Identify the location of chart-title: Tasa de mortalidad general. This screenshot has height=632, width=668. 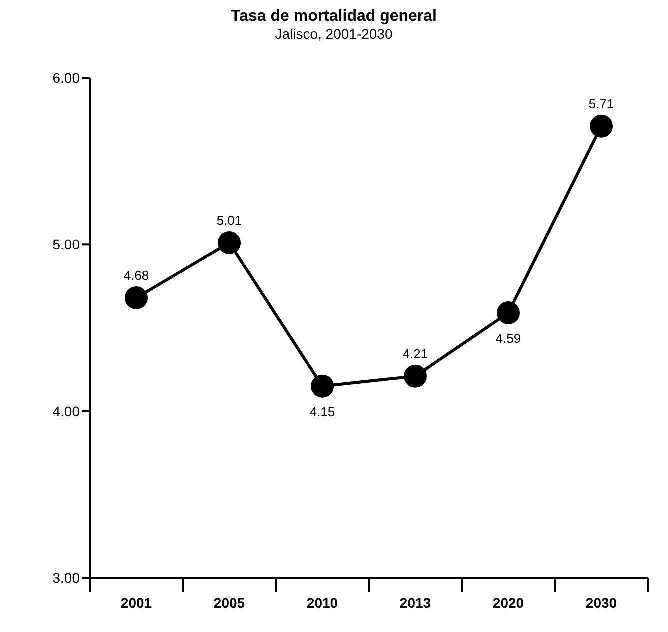
(334, 17).